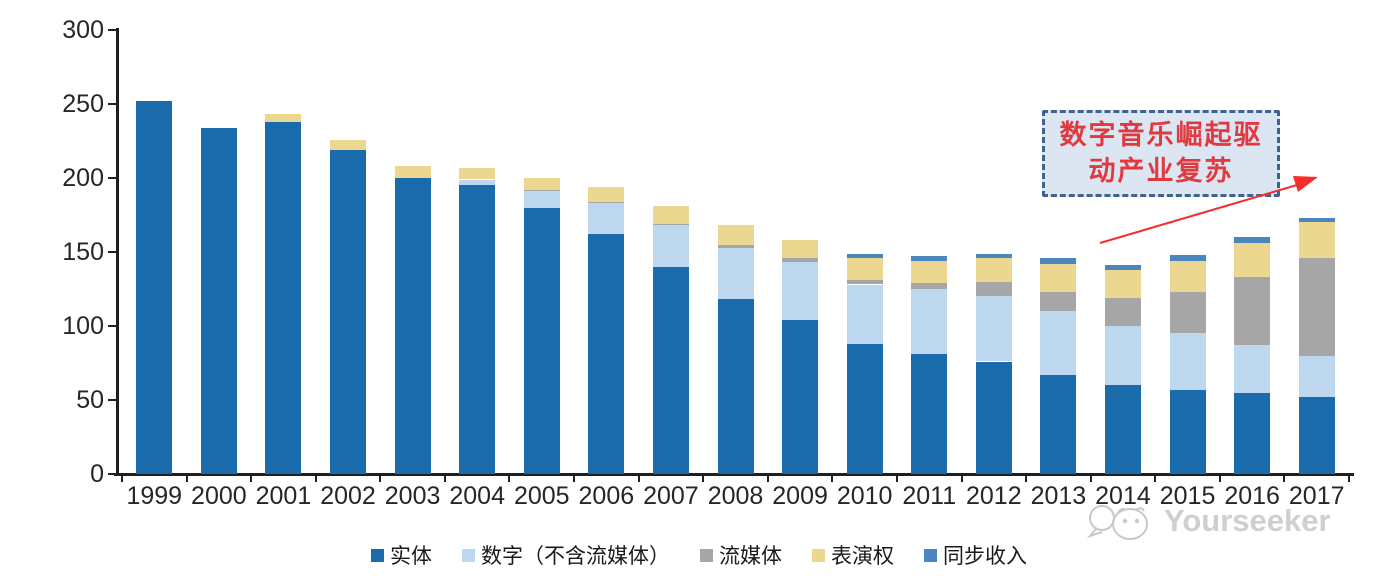 The image size is (1398, 582). I want to click on watermark-text: Yourseeker, so click(1247, 520).